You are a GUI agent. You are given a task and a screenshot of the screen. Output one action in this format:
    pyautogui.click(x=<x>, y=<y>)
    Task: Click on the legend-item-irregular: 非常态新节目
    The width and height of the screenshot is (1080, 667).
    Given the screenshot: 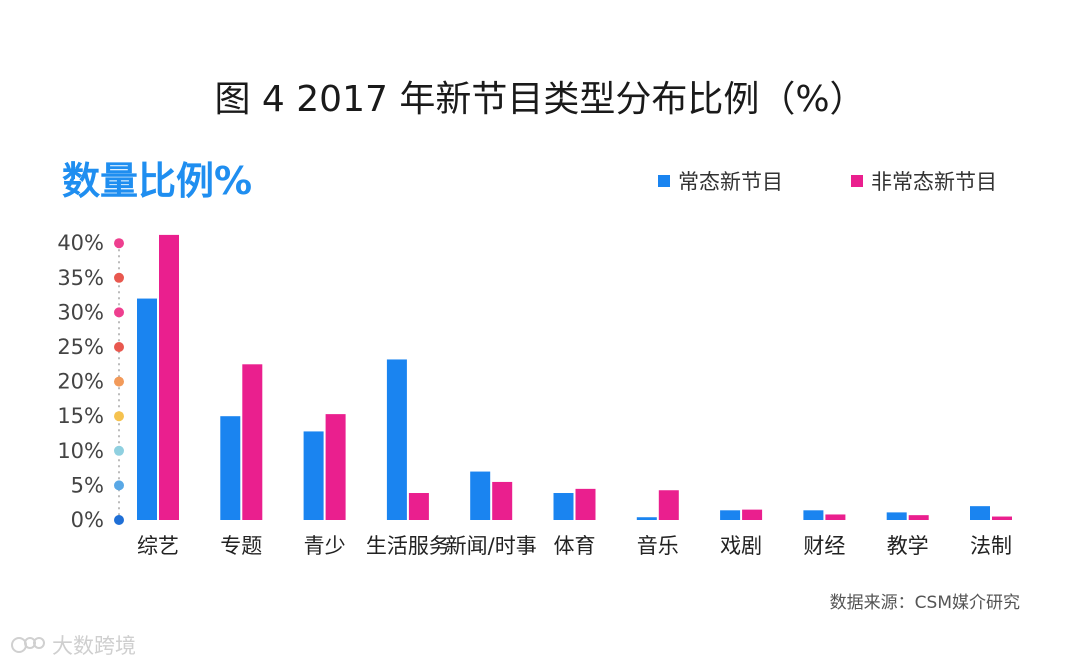 What is the action you would take?
    pyautogui.click(x=924, y=181)
    